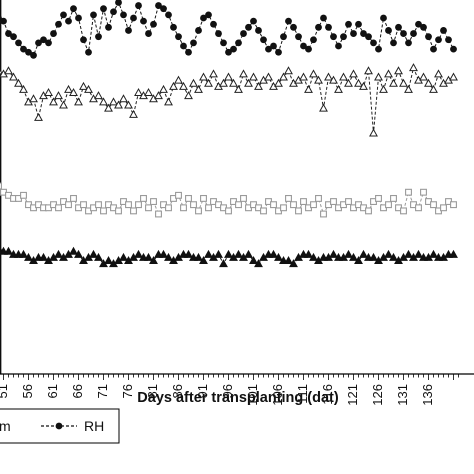 This screenshot has width=474, height=474. I want to click on x-tick-label: 111, so click(302, 394).